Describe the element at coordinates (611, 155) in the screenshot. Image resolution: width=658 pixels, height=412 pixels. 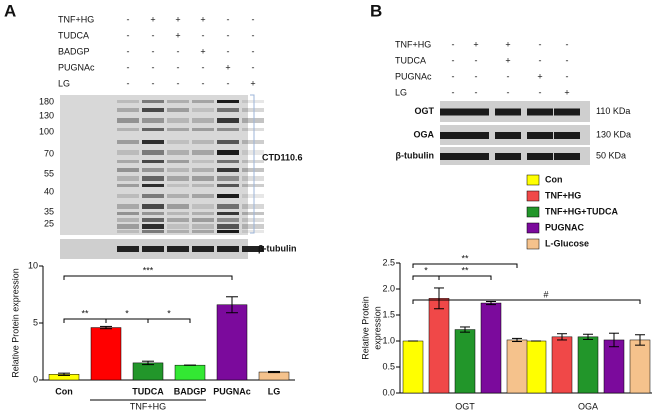
I see `blot-size: 50 KDa` at that location.